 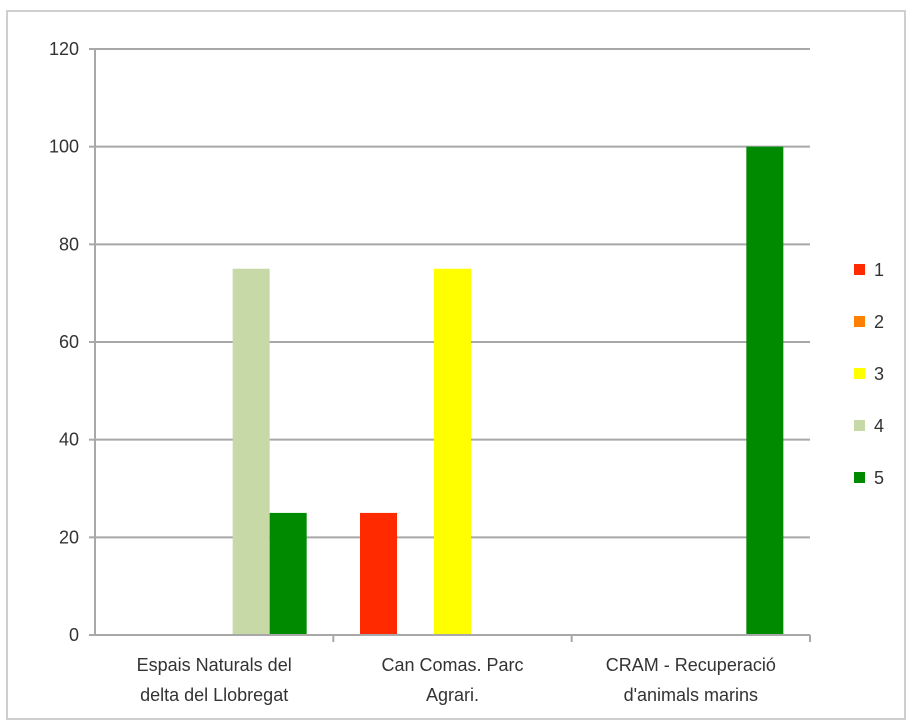 What do you see at coordinates (879, 270) in the screenshot?
I see `legend-label: 1` at bounding box center [879, 270].